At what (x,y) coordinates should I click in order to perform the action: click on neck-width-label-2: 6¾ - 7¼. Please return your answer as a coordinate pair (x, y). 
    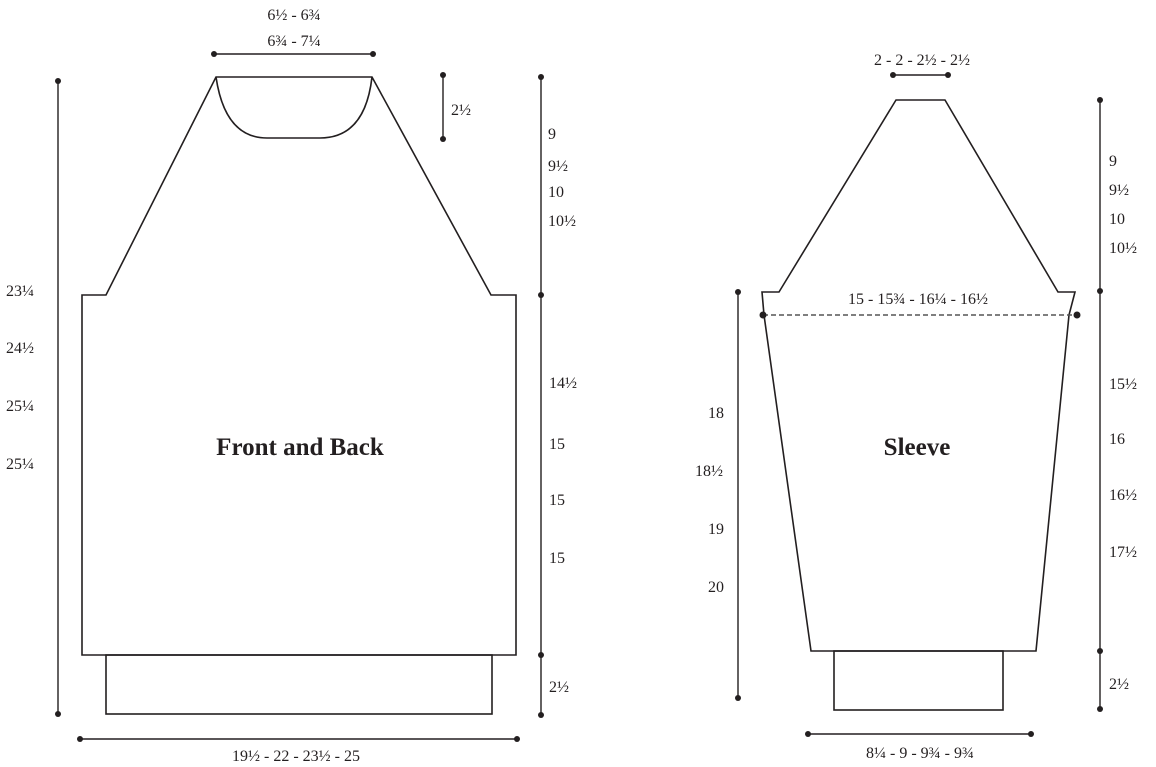
    Looking at the image, I should click on (293, 41).